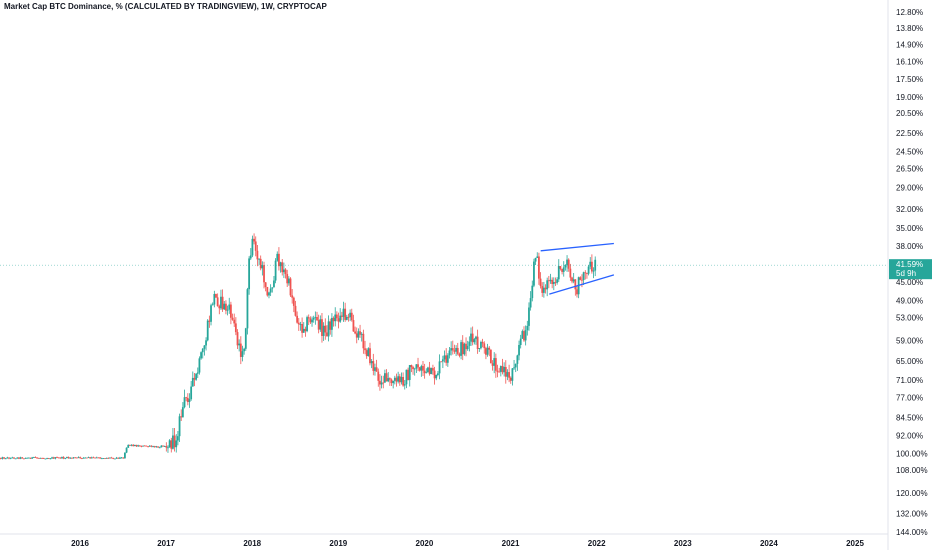  Describe the element at coordinates (909, 97) in the screenshot. I see `y-tick-label: 19.00%` at that location.